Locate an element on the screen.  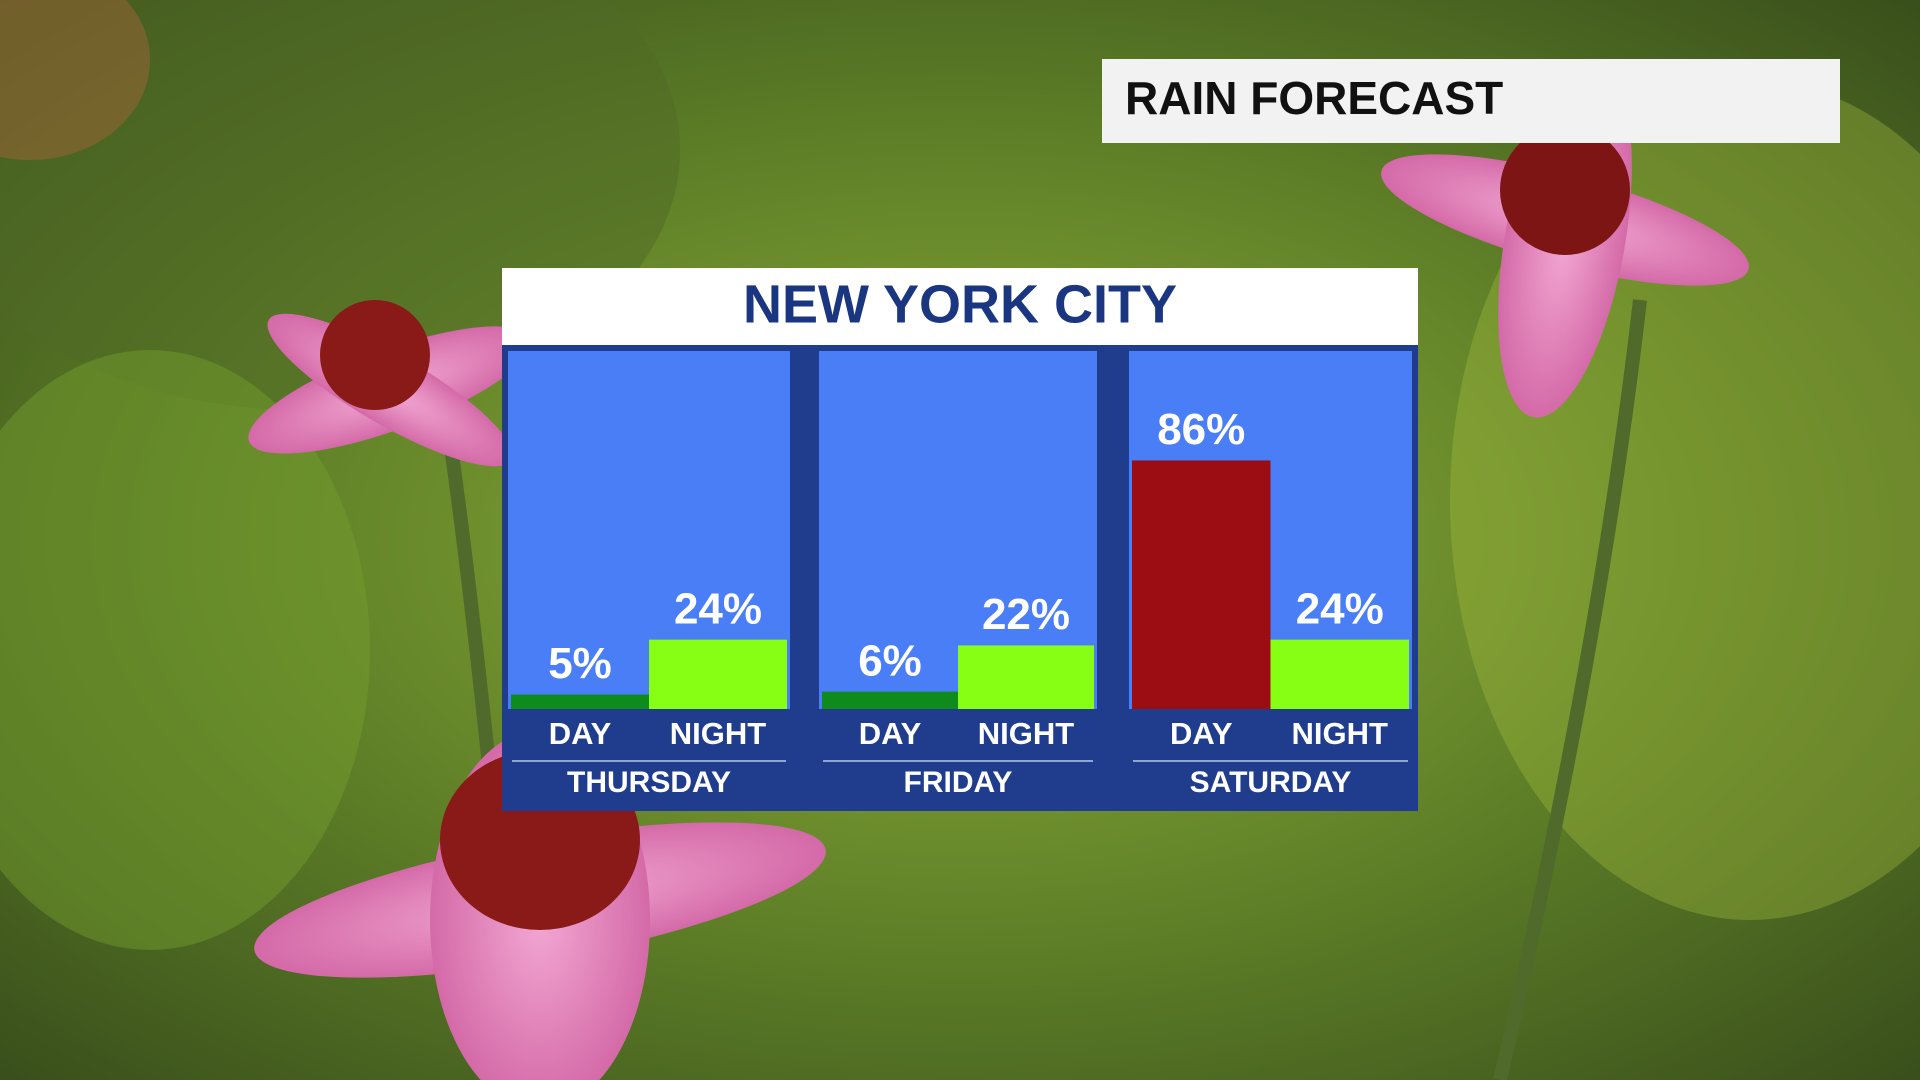
header-box is located at coordinates (1471, 101).